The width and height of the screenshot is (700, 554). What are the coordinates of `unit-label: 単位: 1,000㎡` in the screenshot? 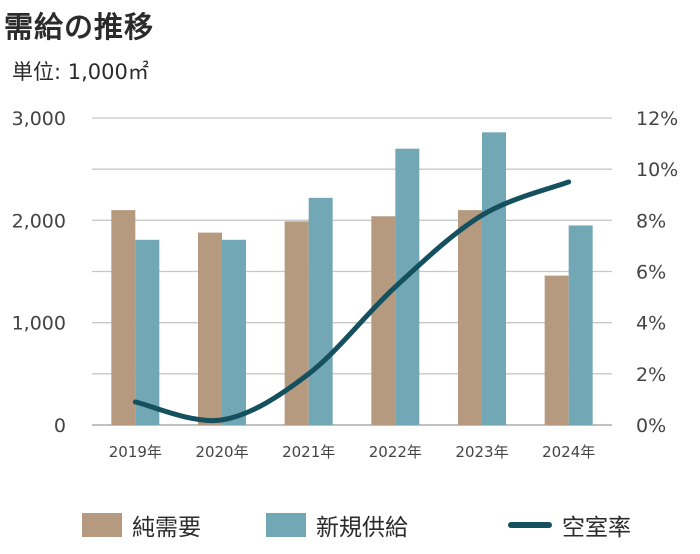 It's located at (80, 72).